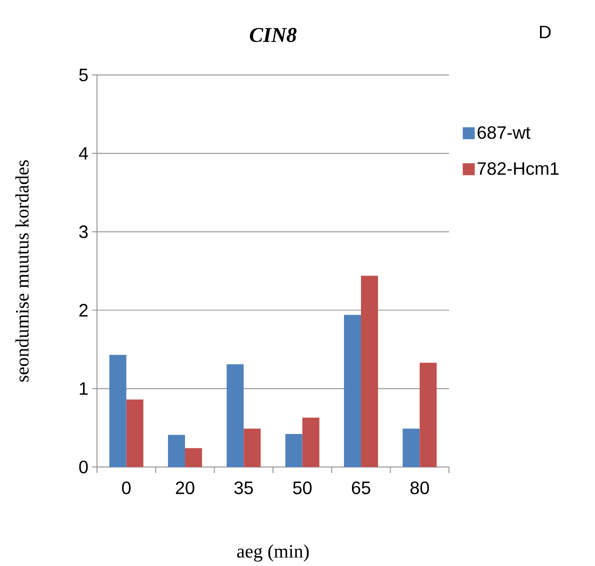  What do you see at coordinates (22, 271) in the screenshot?
I see `y-axis-title: seondumise muutus kordades` at bounding box center [22, 271].